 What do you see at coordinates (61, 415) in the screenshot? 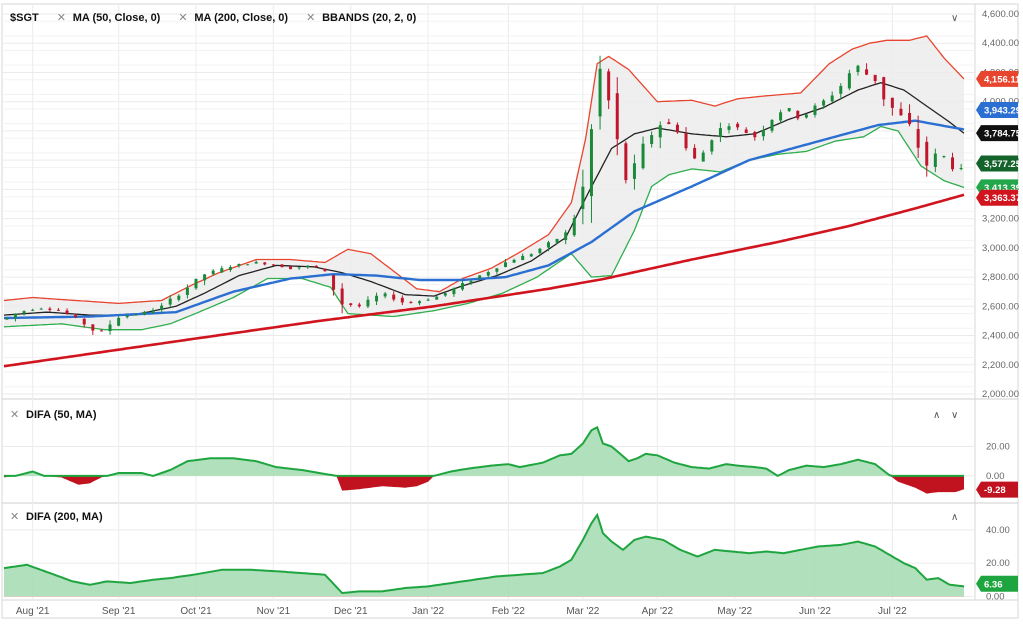
I see `difa50-legend-label: DIFA (50, MA)` at bounding box center [61, 415].